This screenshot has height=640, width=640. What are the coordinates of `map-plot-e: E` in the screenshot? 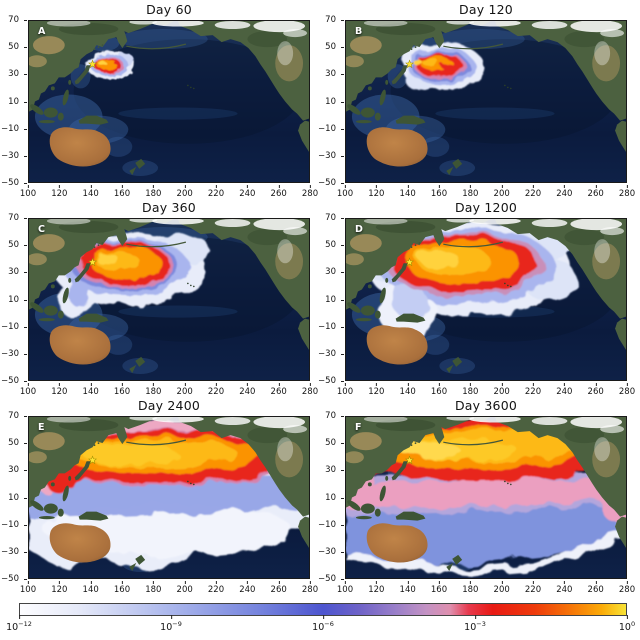 It's located at (169, 497).